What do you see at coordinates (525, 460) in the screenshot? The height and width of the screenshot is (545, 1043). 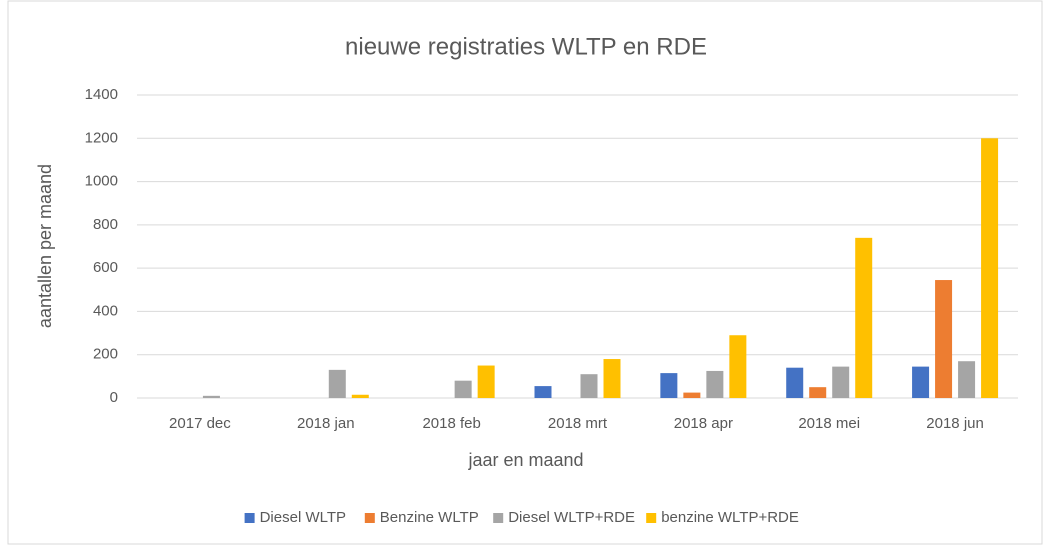 I see `x-axis-label: jaar en maand` at bounding box center [525, 460].